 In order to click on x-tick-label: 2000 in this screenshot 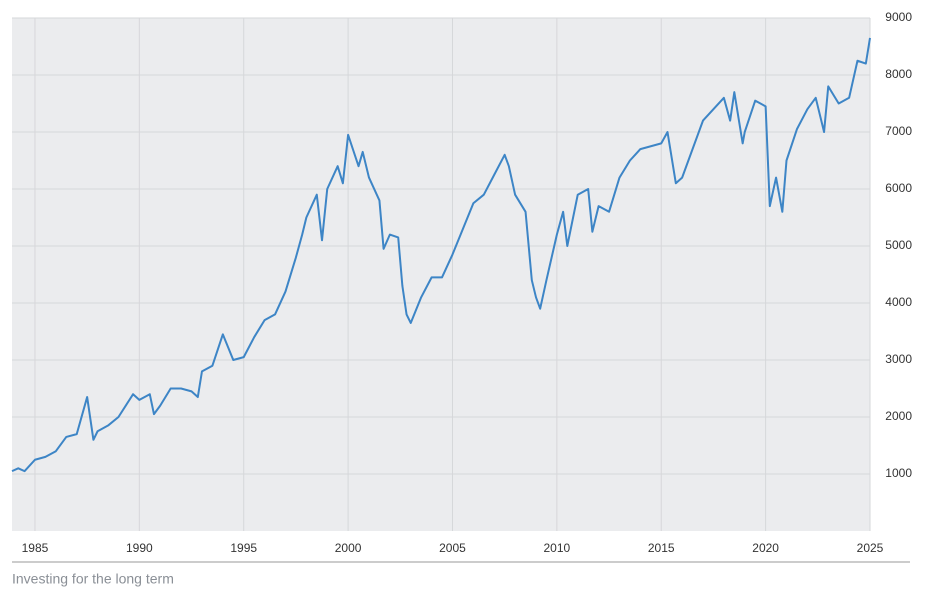, I will do `click(348, 548)`.